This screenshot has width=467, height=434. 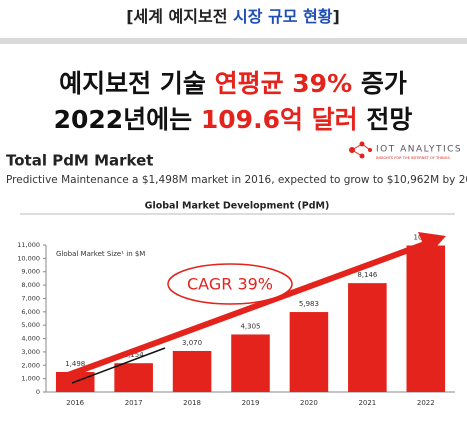 What do you see at coordinates (30, 339) in the screenshot?
I see `y-tick-label: 4,000` at bounding box center [30, 339].